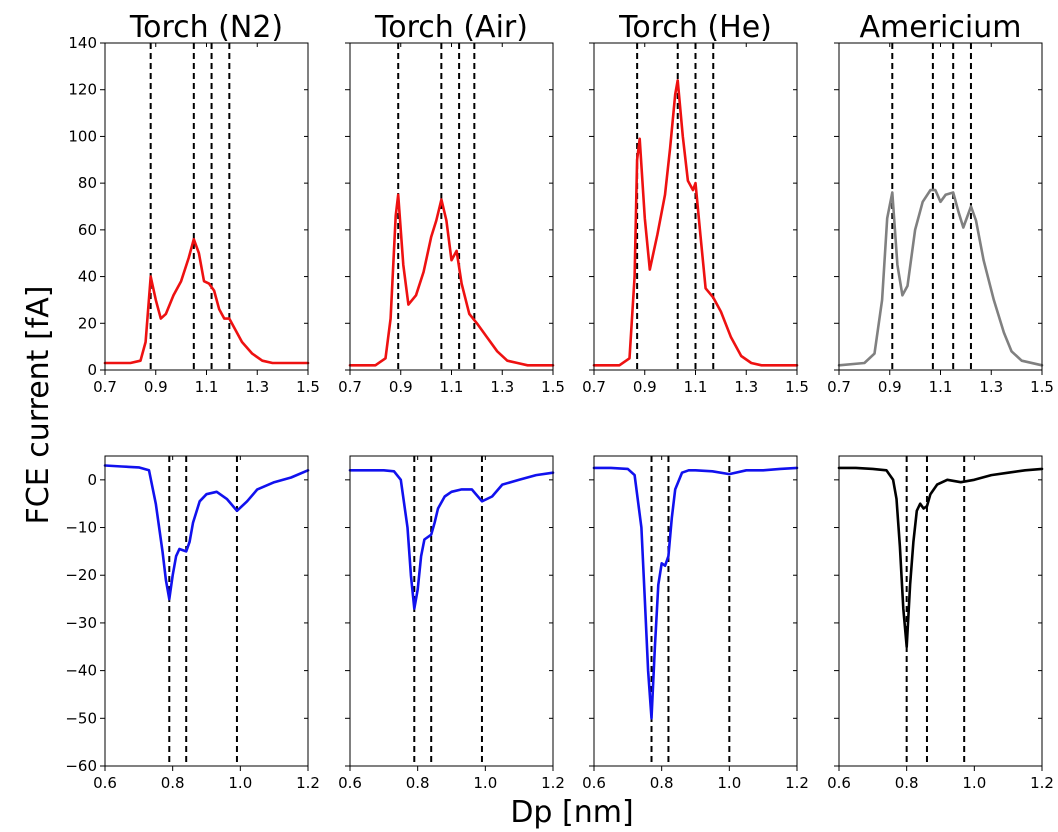 The image size is (1058, 832). I want to click on panel-title: Torch (N2), so click(206, 27).